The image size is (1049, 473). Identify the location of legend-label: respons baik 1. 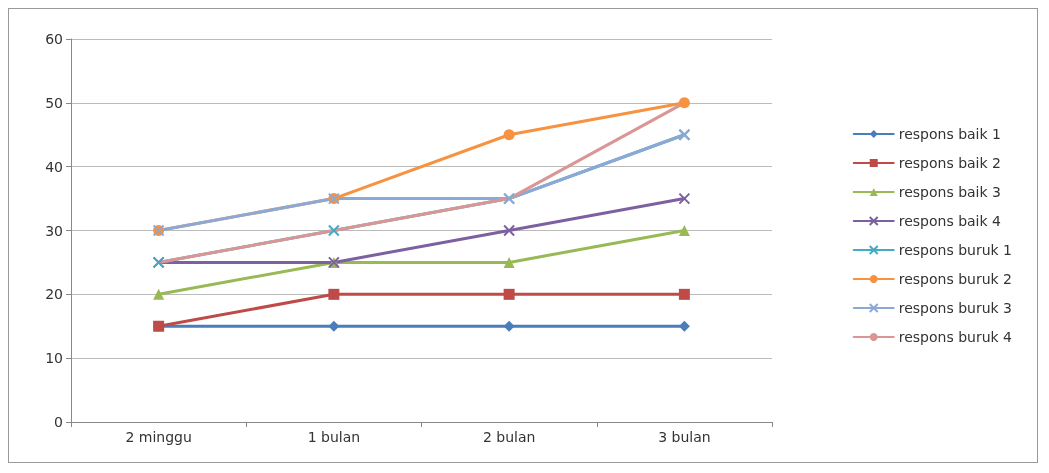
(949, 134).